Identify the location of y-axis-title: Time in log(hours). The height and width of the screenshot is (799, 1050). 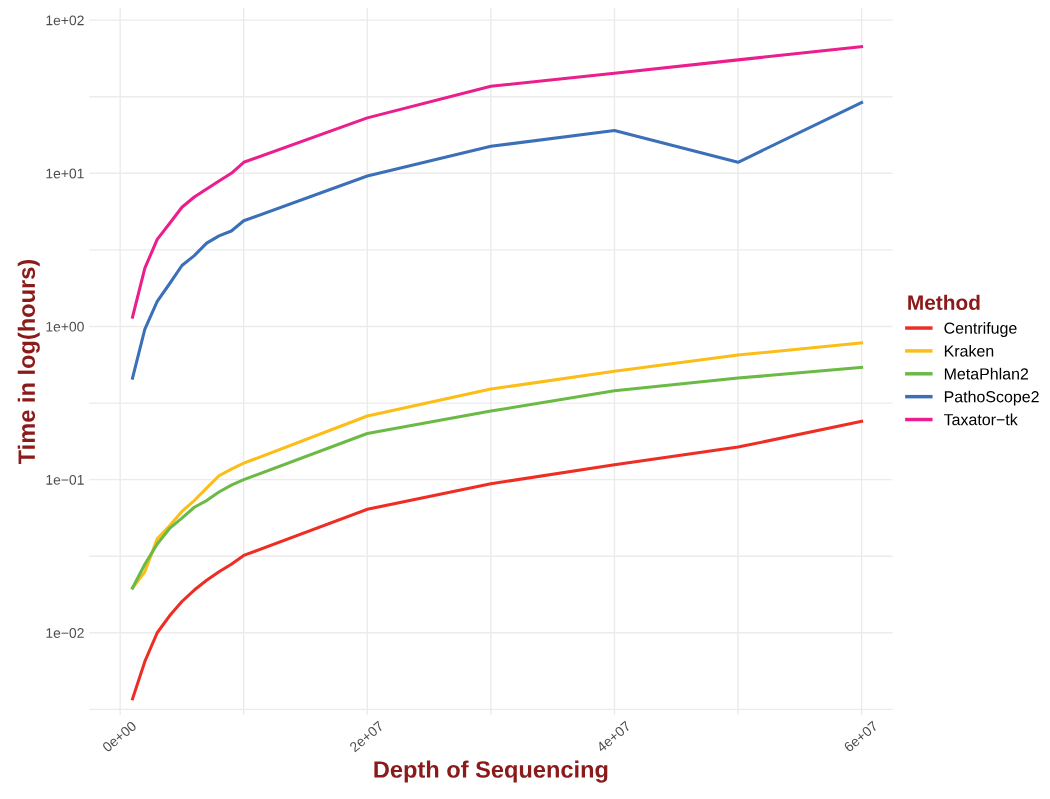
(28, 362).